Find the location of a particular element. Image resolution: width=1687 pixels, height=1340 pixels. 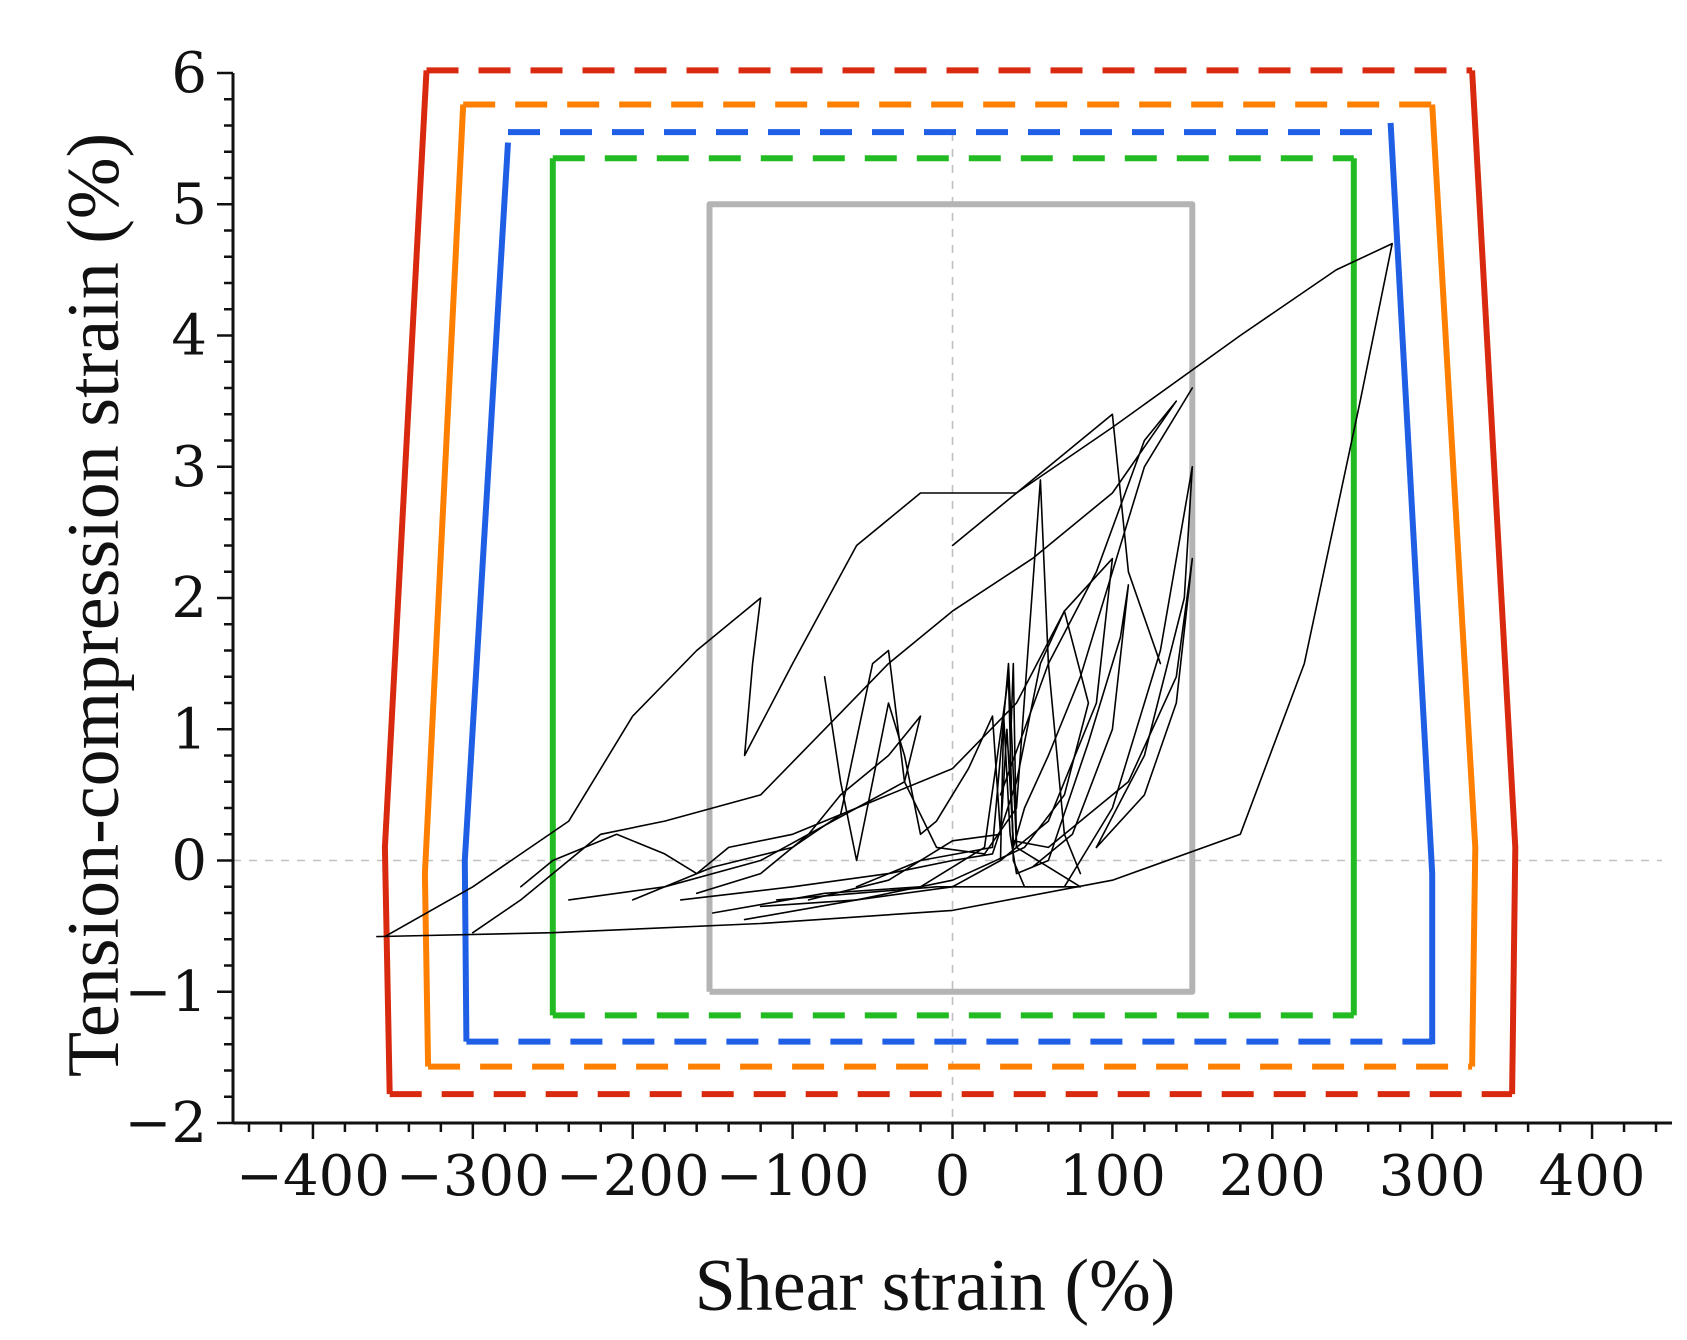

x-tick-label: −200 is located at coordinates (633, 1176).